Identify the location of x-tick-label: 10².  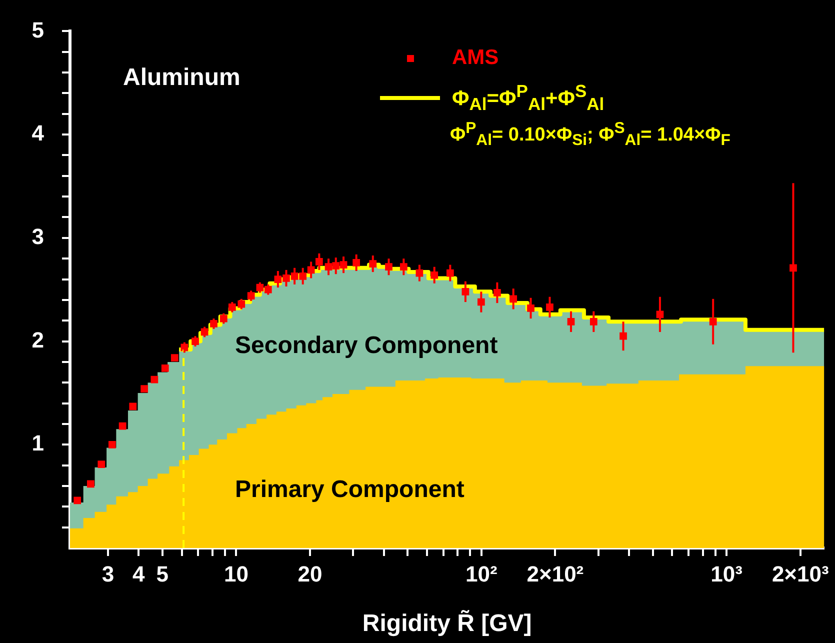
(481, 573).